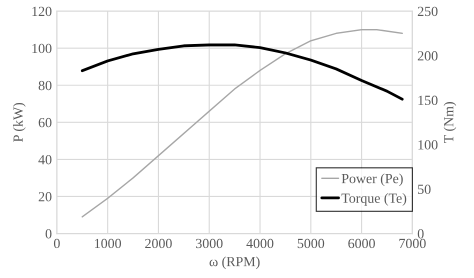 This screenshot has width=474, height=278. What do you see at coordinates (42, 11) in the screenshot?
I see `y-tick-label: 120` at bounding box center [42, 11].